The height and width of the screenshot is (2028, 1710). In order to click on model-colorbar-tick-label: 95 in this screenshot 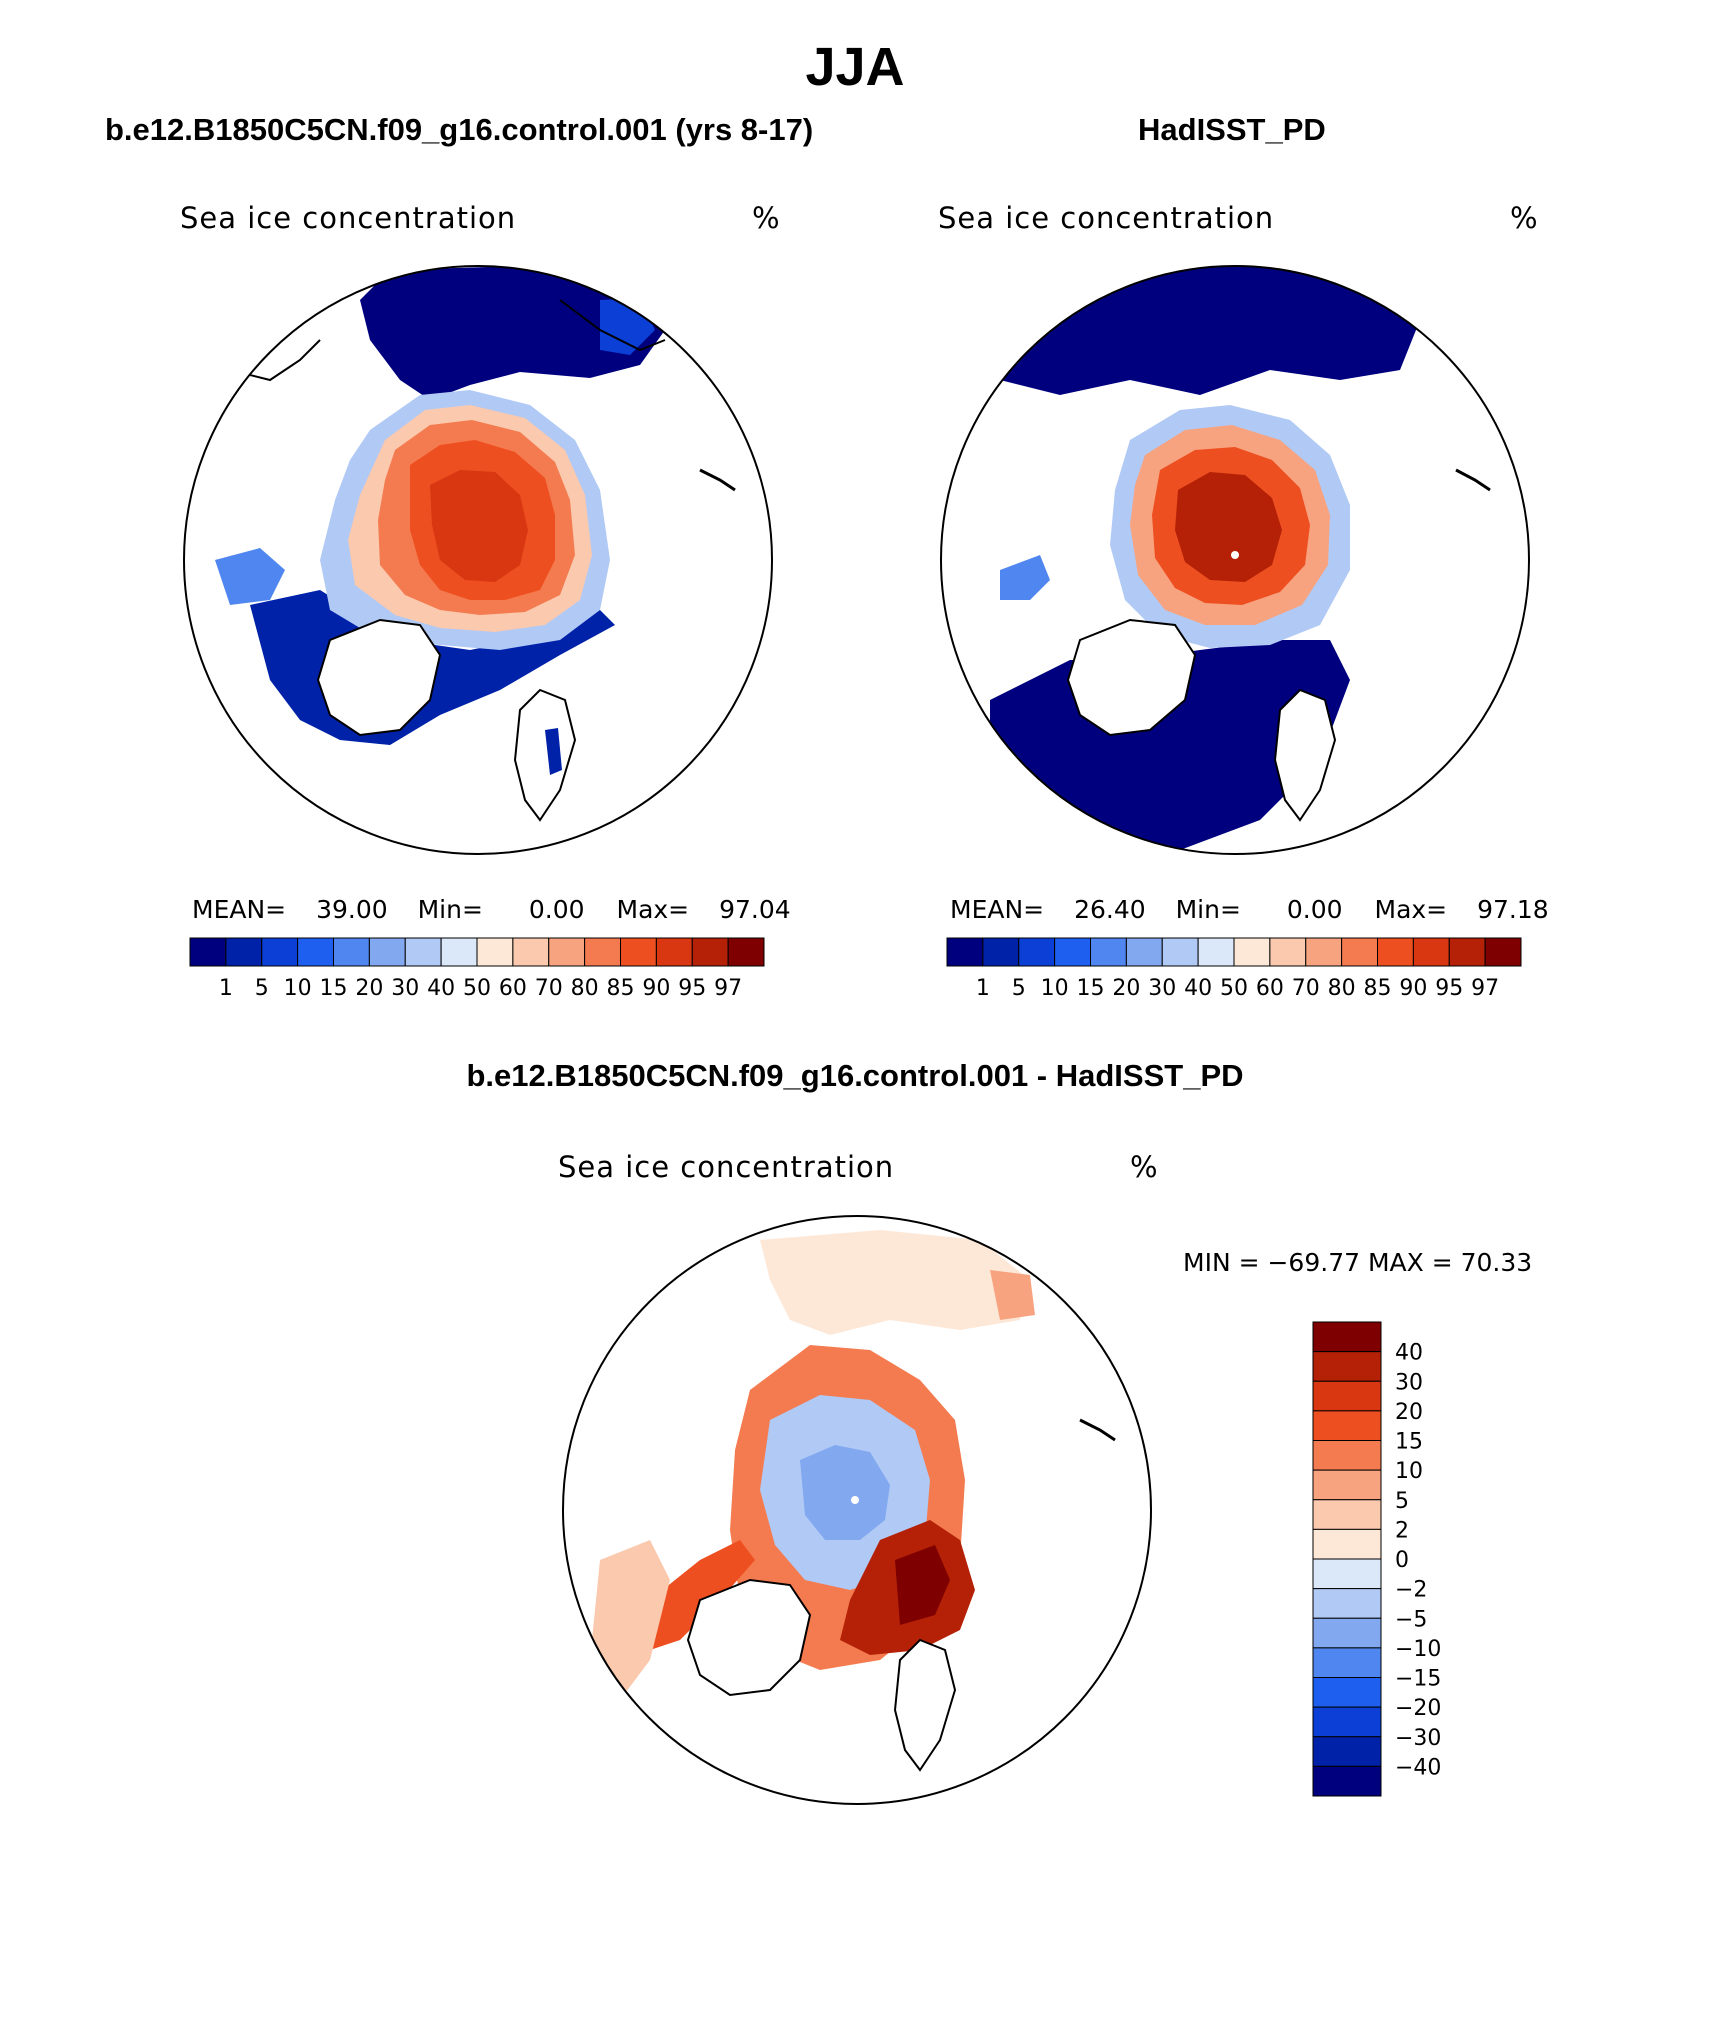, I will do `click(692, 988)`.